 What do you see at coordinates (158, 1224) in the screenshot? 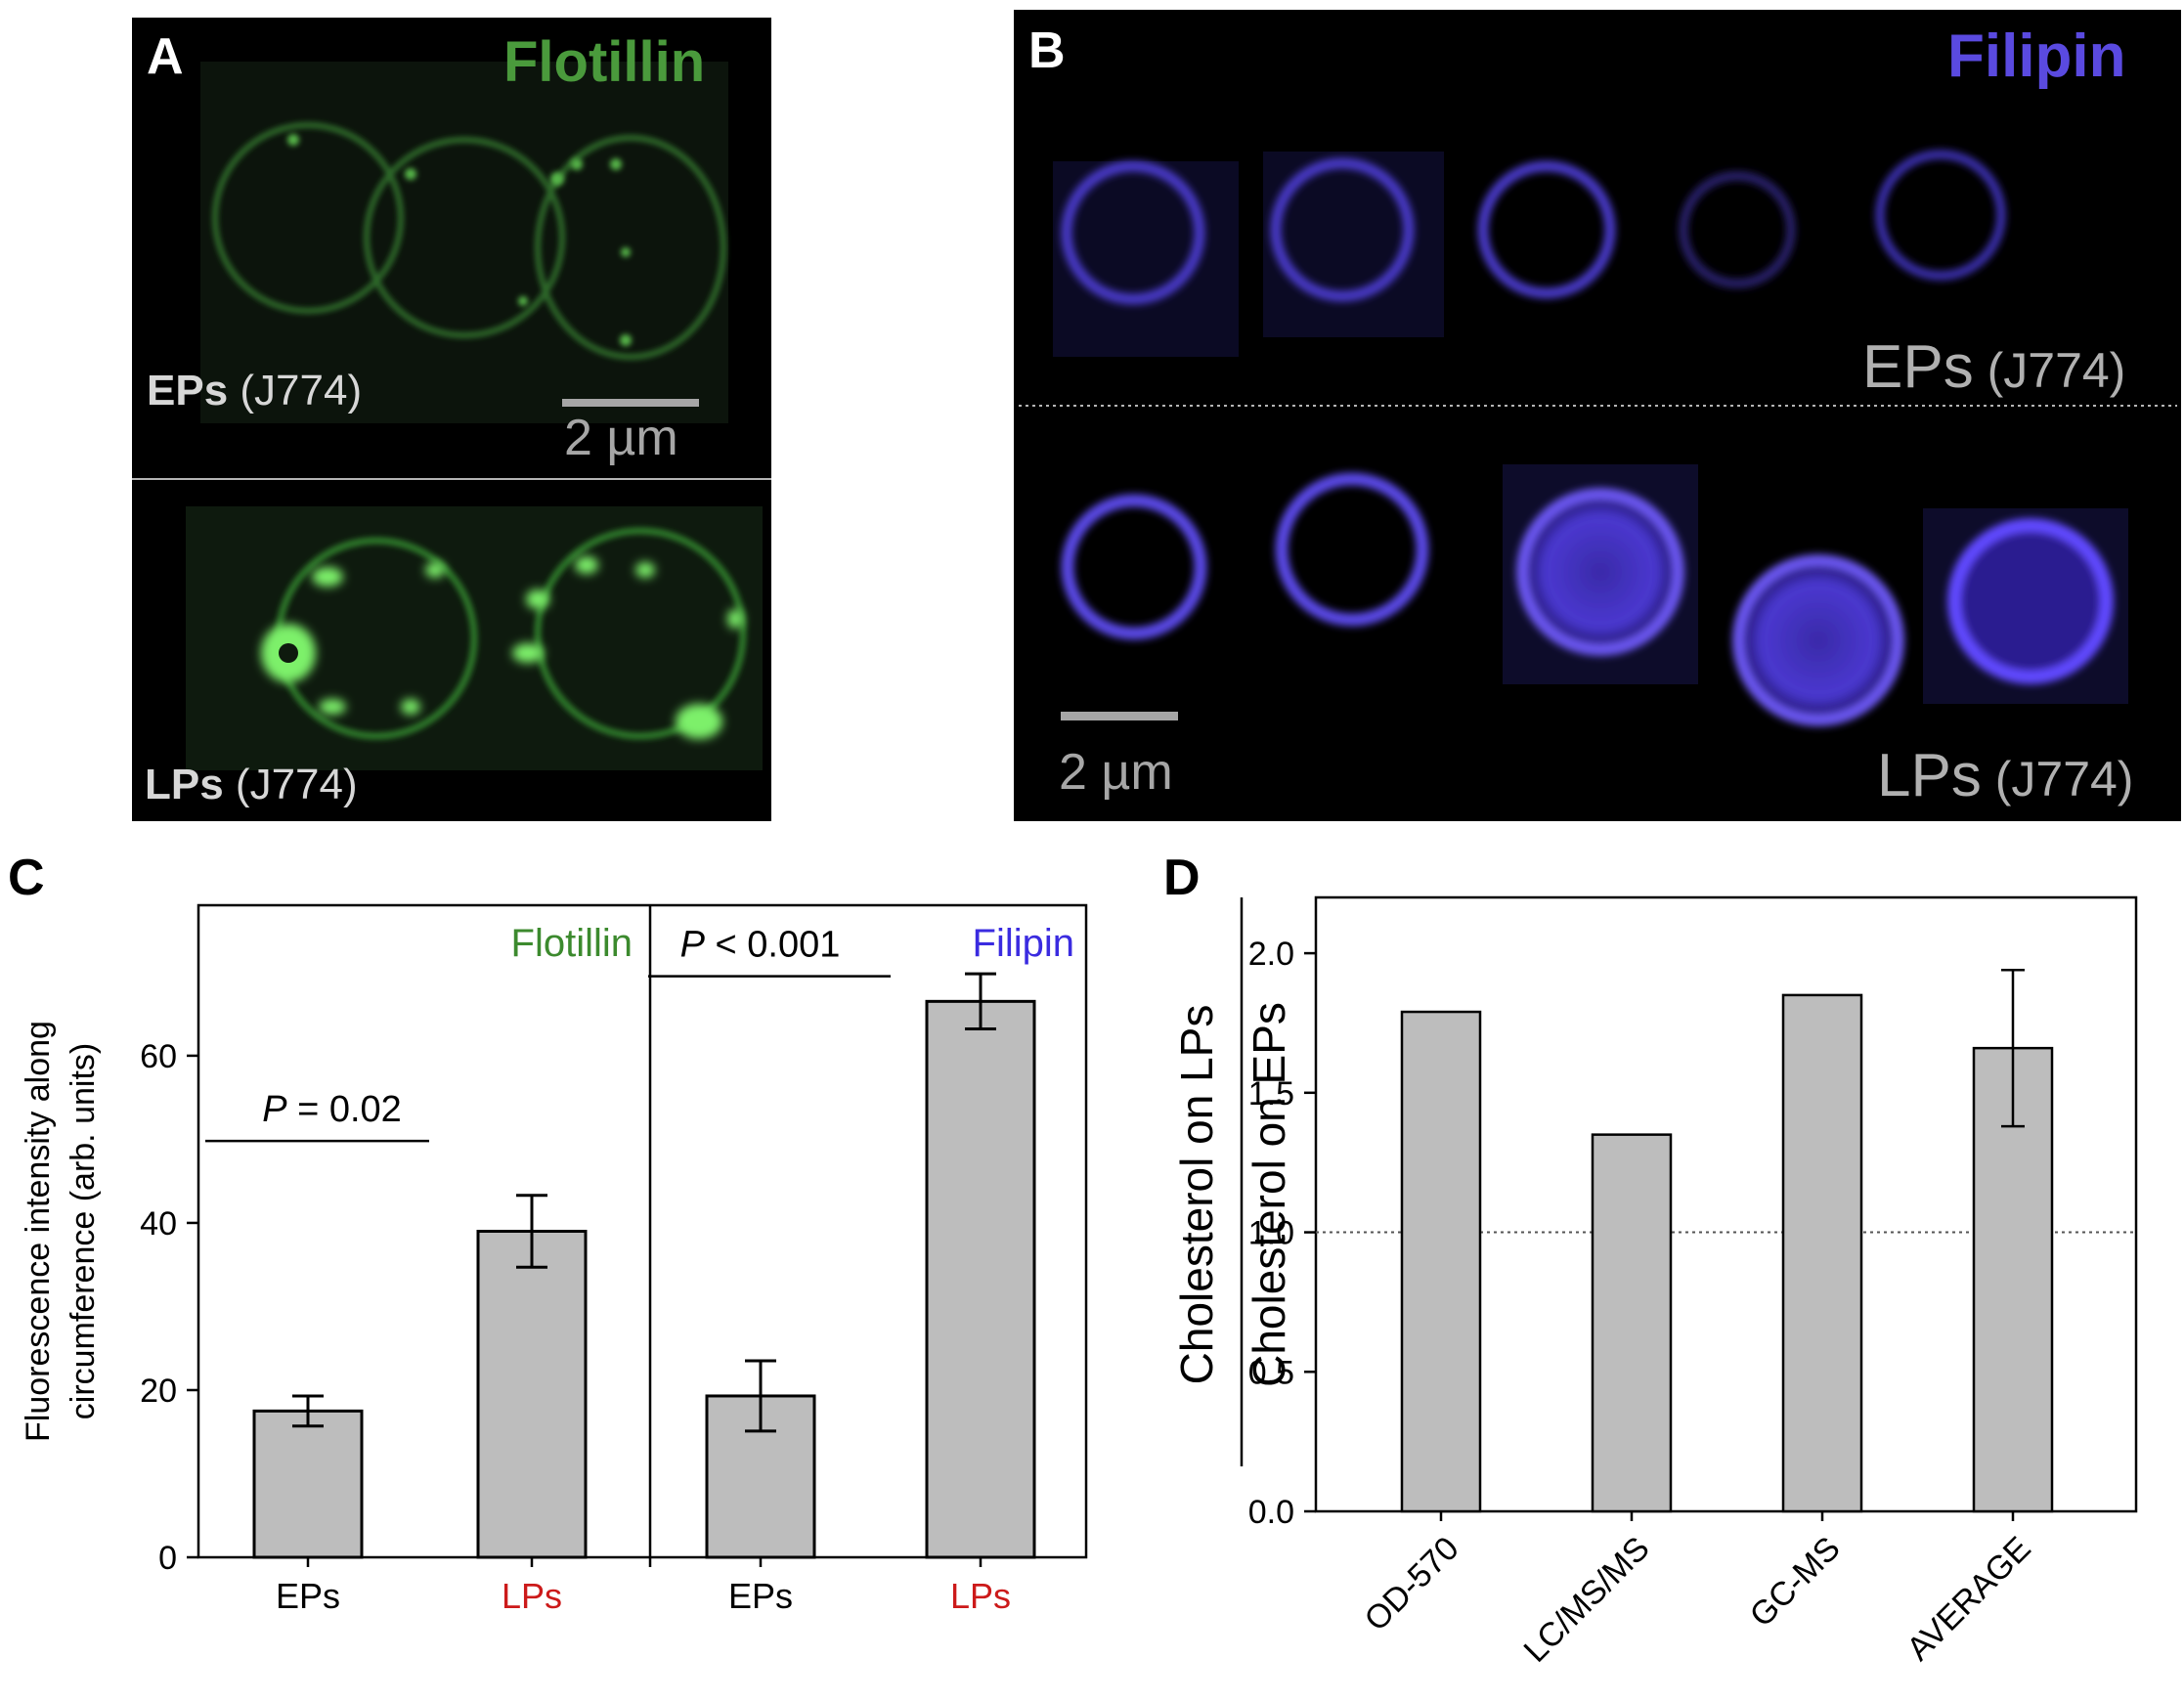
I see `y-tick-label: 40` at bounding box center [158, 1224].